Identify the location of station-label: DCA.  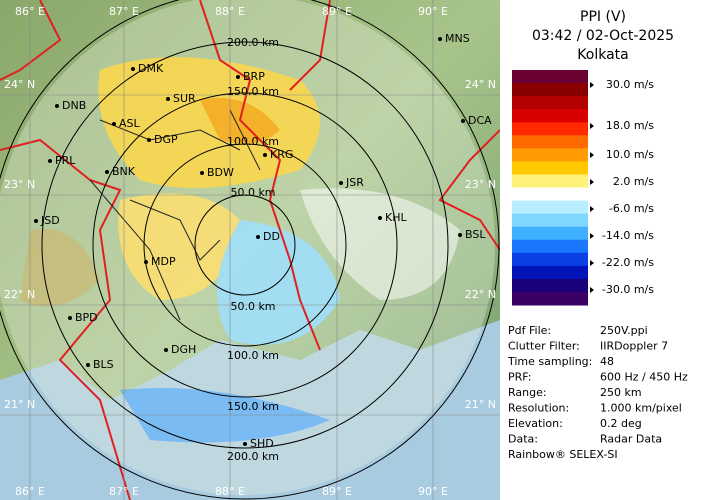
(480, 120).